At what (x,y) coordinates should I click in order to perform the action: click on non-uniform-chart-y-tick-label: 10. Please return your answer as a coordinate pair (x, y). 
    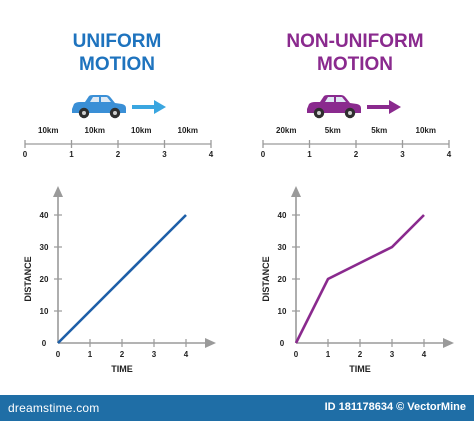
    Looking at the image, I should click on (282, 311).